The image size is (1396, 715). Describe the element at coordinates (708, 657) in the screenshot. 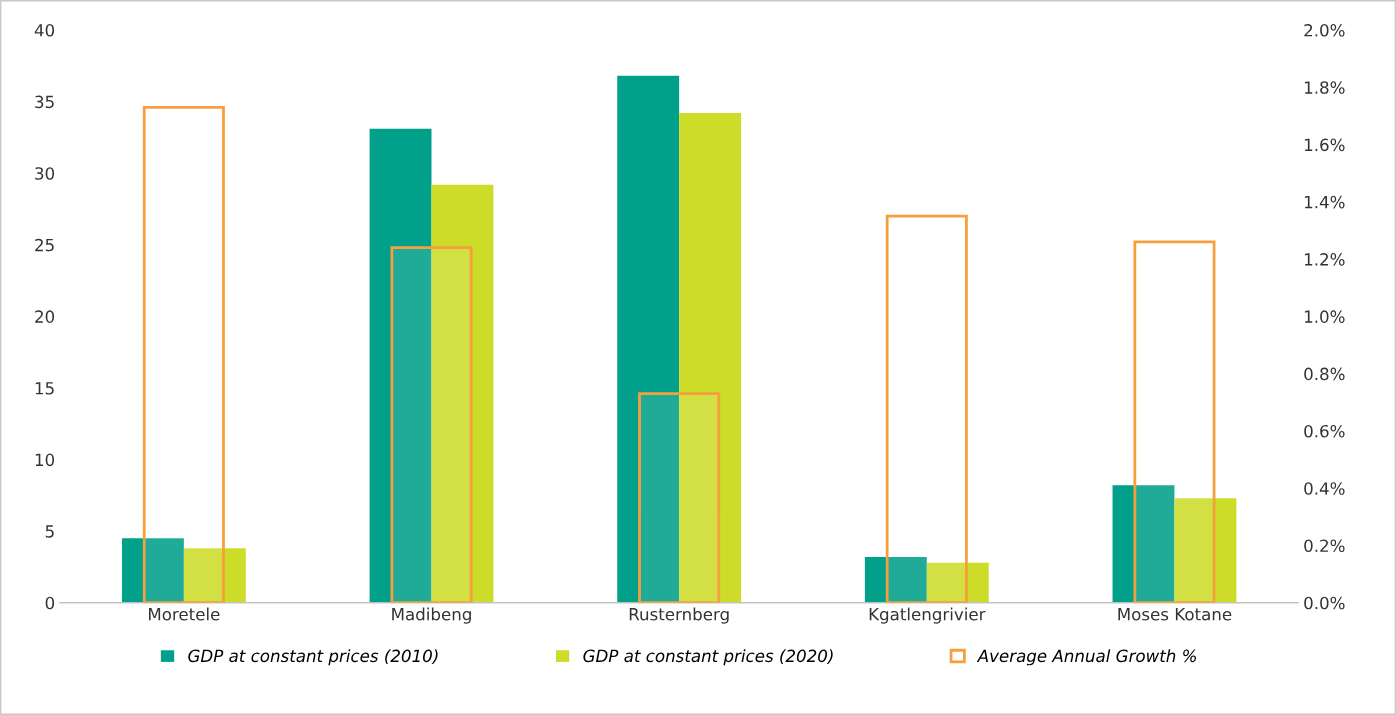

I see `legend-label: GDP at constant prices (2020)` at that location.